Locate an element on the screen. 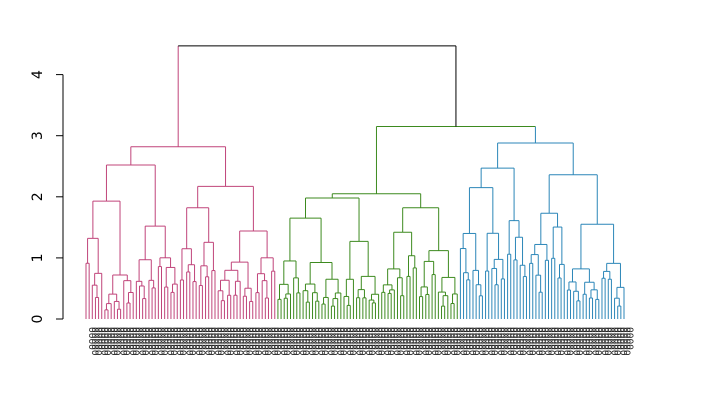 The height and width of the screenshot is (415, 702). y-axis: 0 1 2 3 4 is located at coordinates (47, 197).